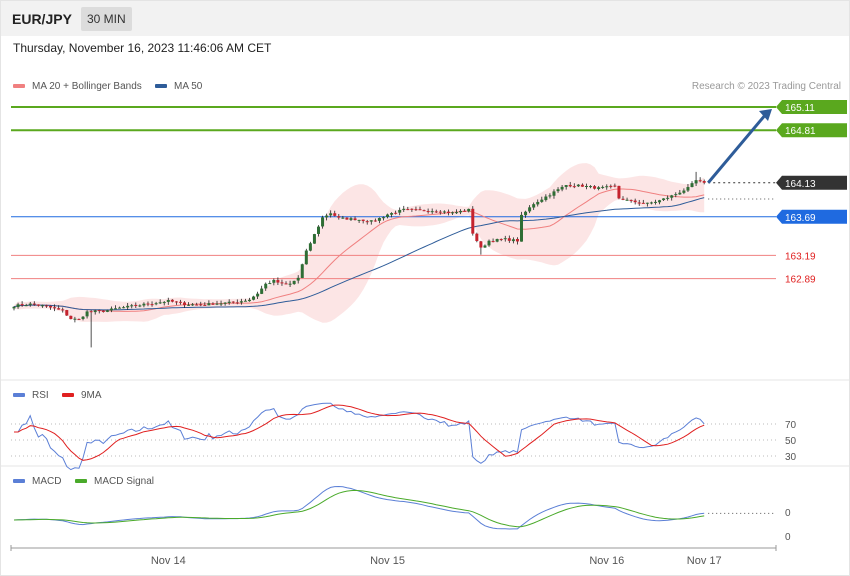 The image size is (850, 576). What do you see at coordinates (40, 395) in the screenshot?
I see `legend-label: RSI` at bounding box center [40, 395].